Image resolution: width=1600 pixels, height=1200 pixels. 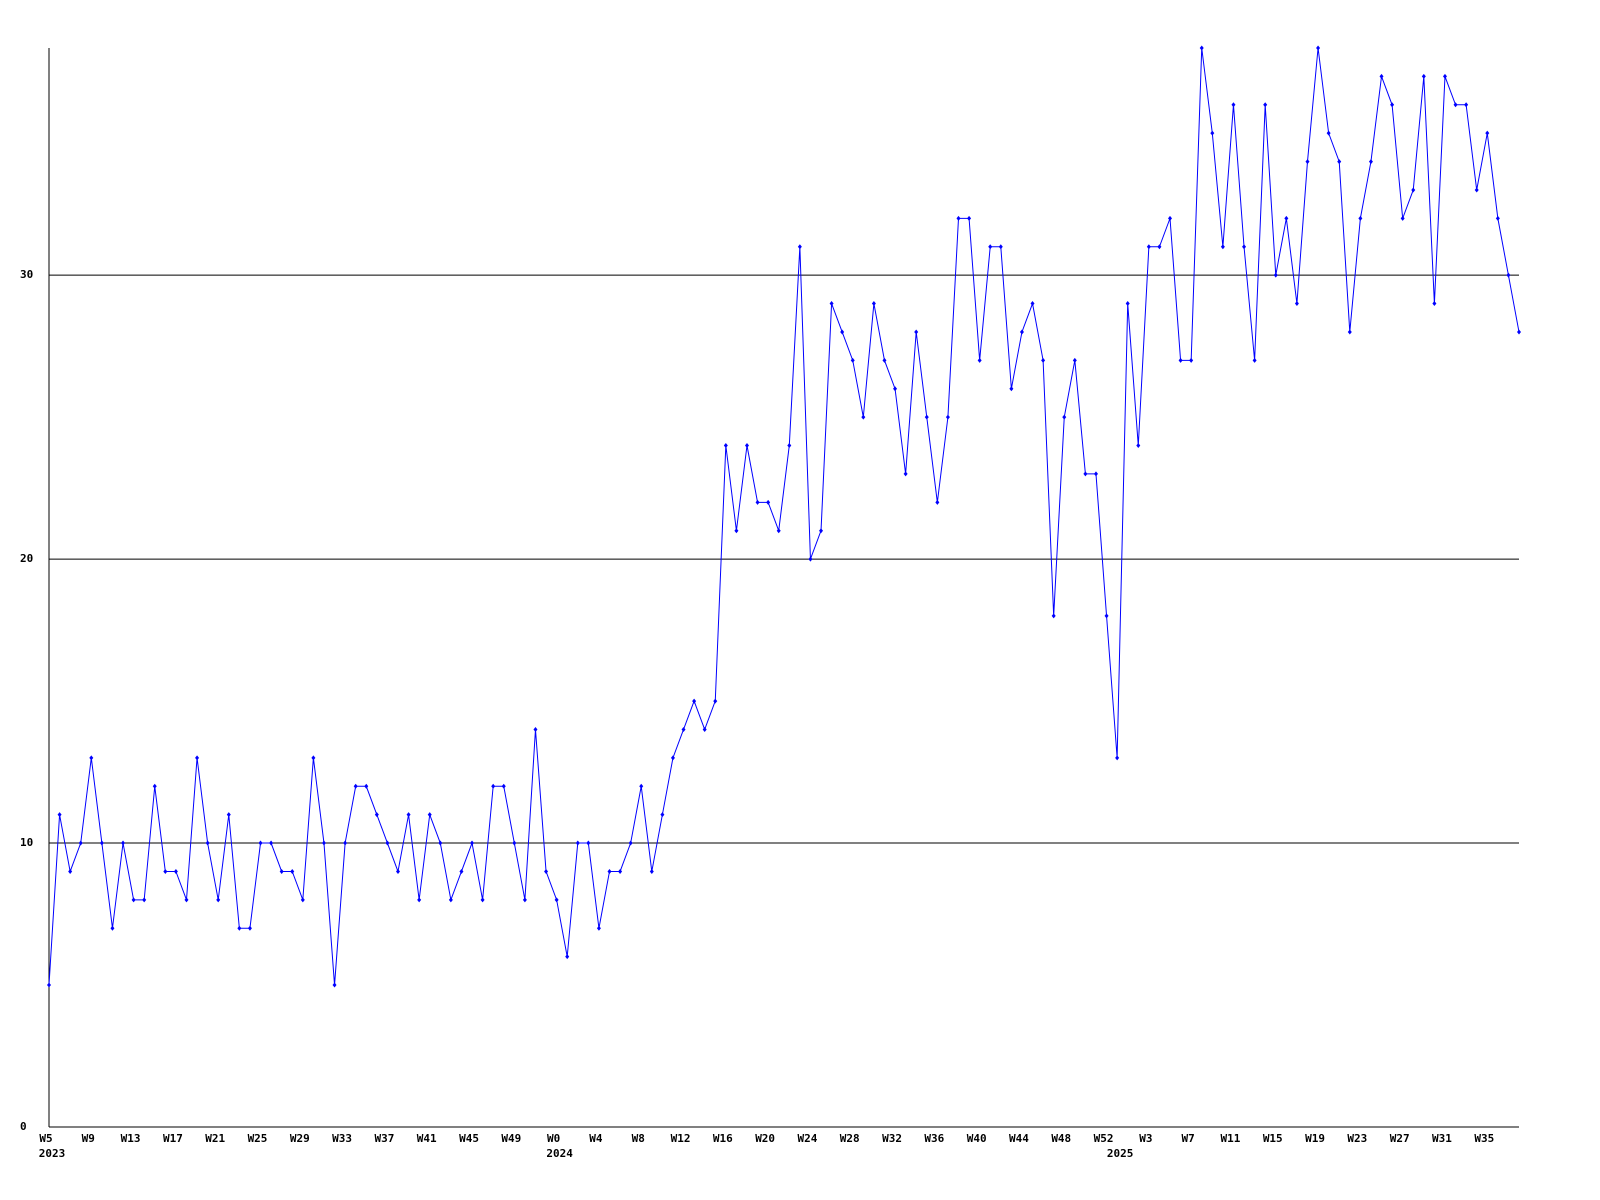 I want to click on x-tick-label: W33, so click(x=342, y=1138).